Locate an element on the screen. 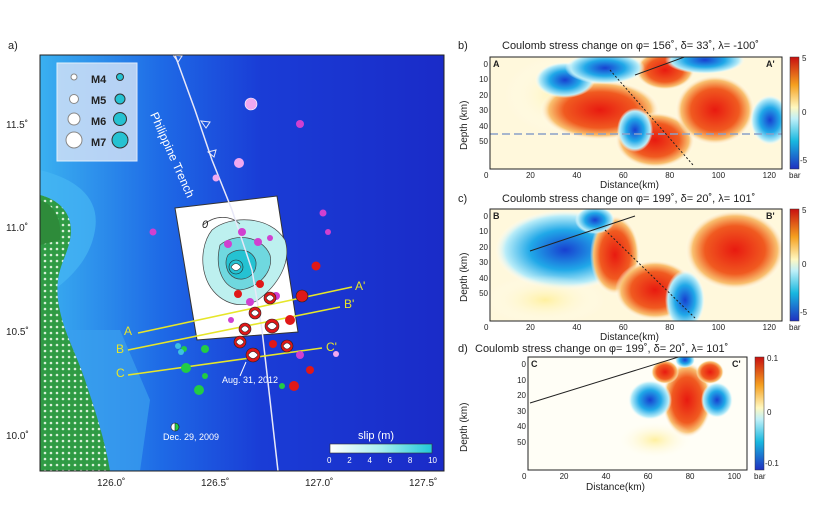 The image size is (820, 509). legend-m4: M4 is located at coordinates (99, 80).